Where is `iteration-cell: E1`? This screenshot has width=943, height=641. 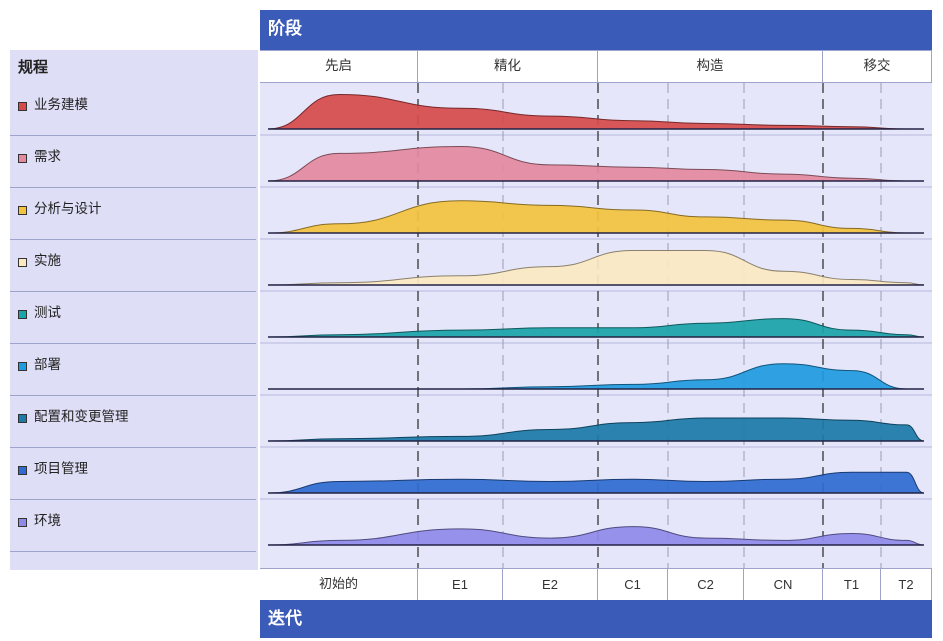 iteration-cell: E1 is located at coordinates (460, 584).